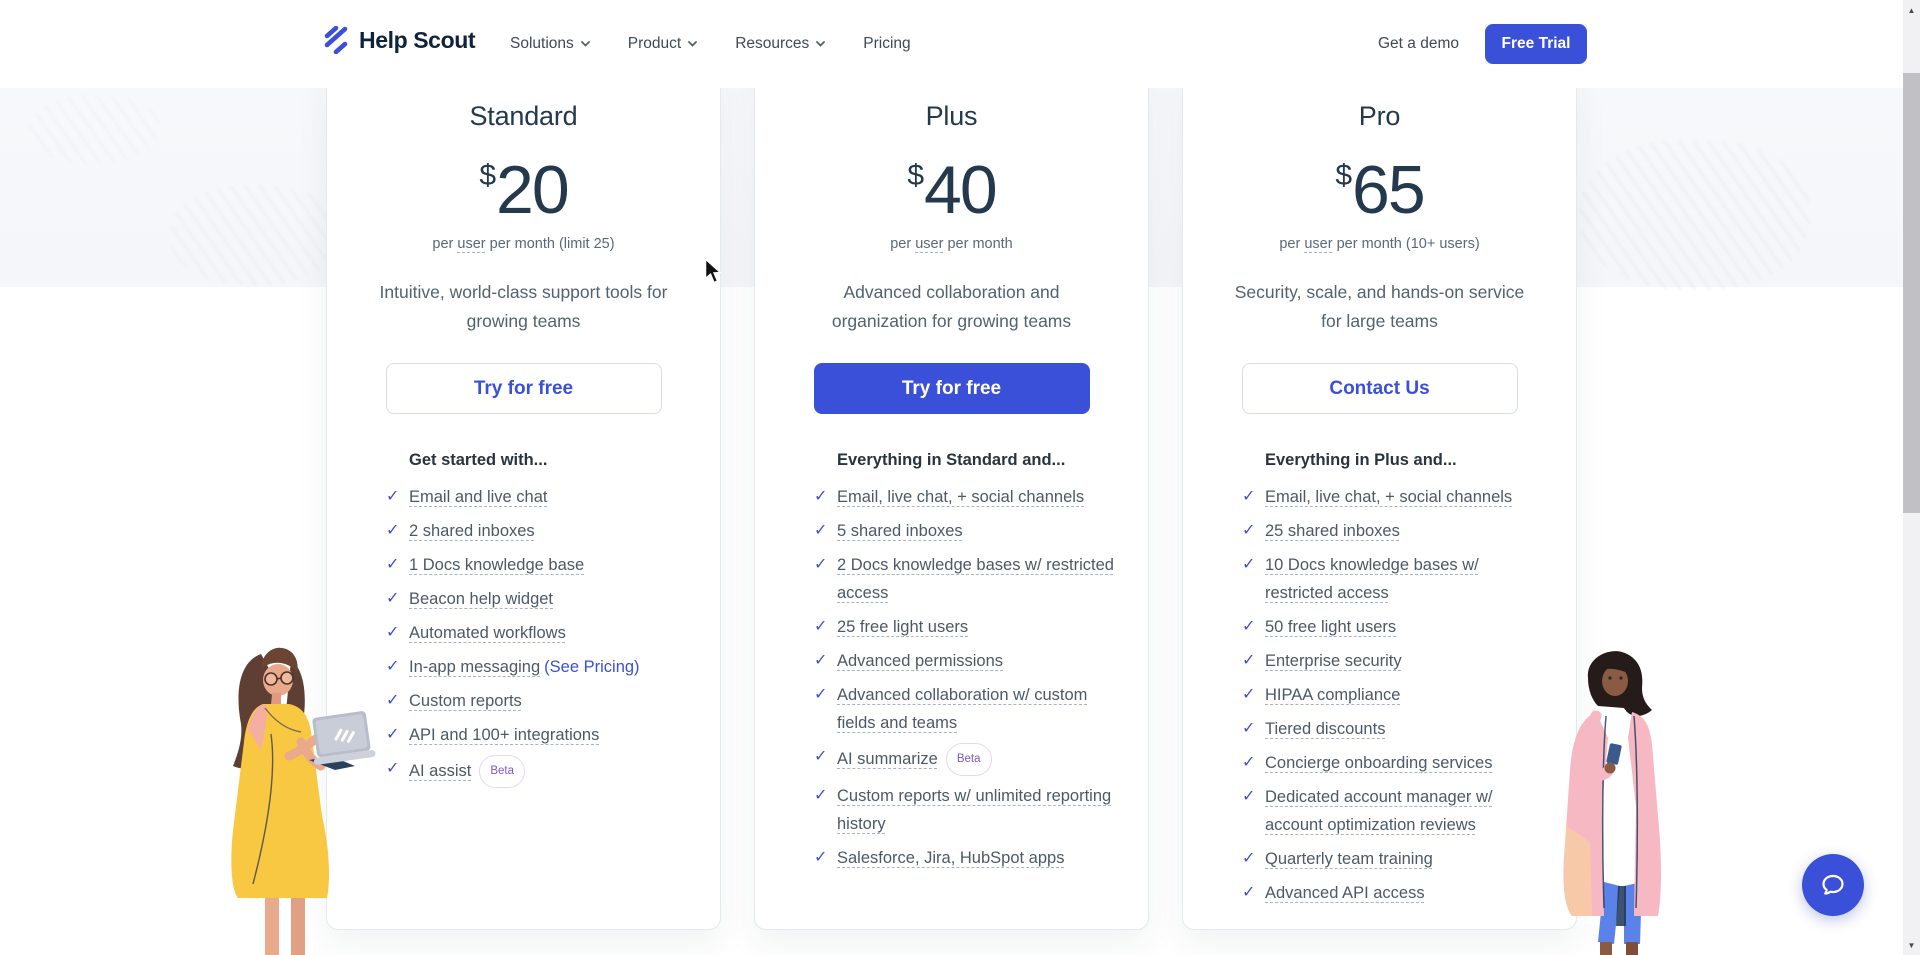  What do you see at coordinates (523, 388) in the screenshot?
I see `standard-cta-button: Try for free` at bounding box center [523, 388].